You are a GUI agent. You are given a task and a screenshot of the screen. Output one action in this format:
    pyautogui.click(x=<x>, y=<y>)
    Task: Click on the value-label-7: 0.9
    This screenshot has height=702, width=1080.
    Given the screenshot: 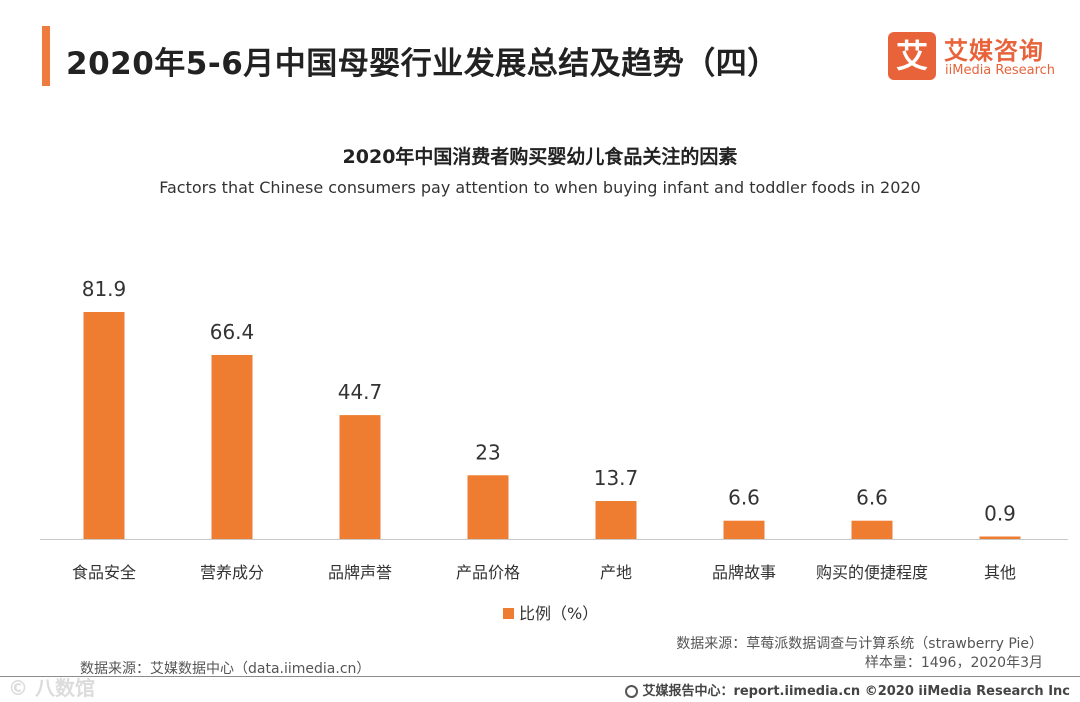 What is the action you would take?
    pyautogui.click(x=1000, y=514)
    